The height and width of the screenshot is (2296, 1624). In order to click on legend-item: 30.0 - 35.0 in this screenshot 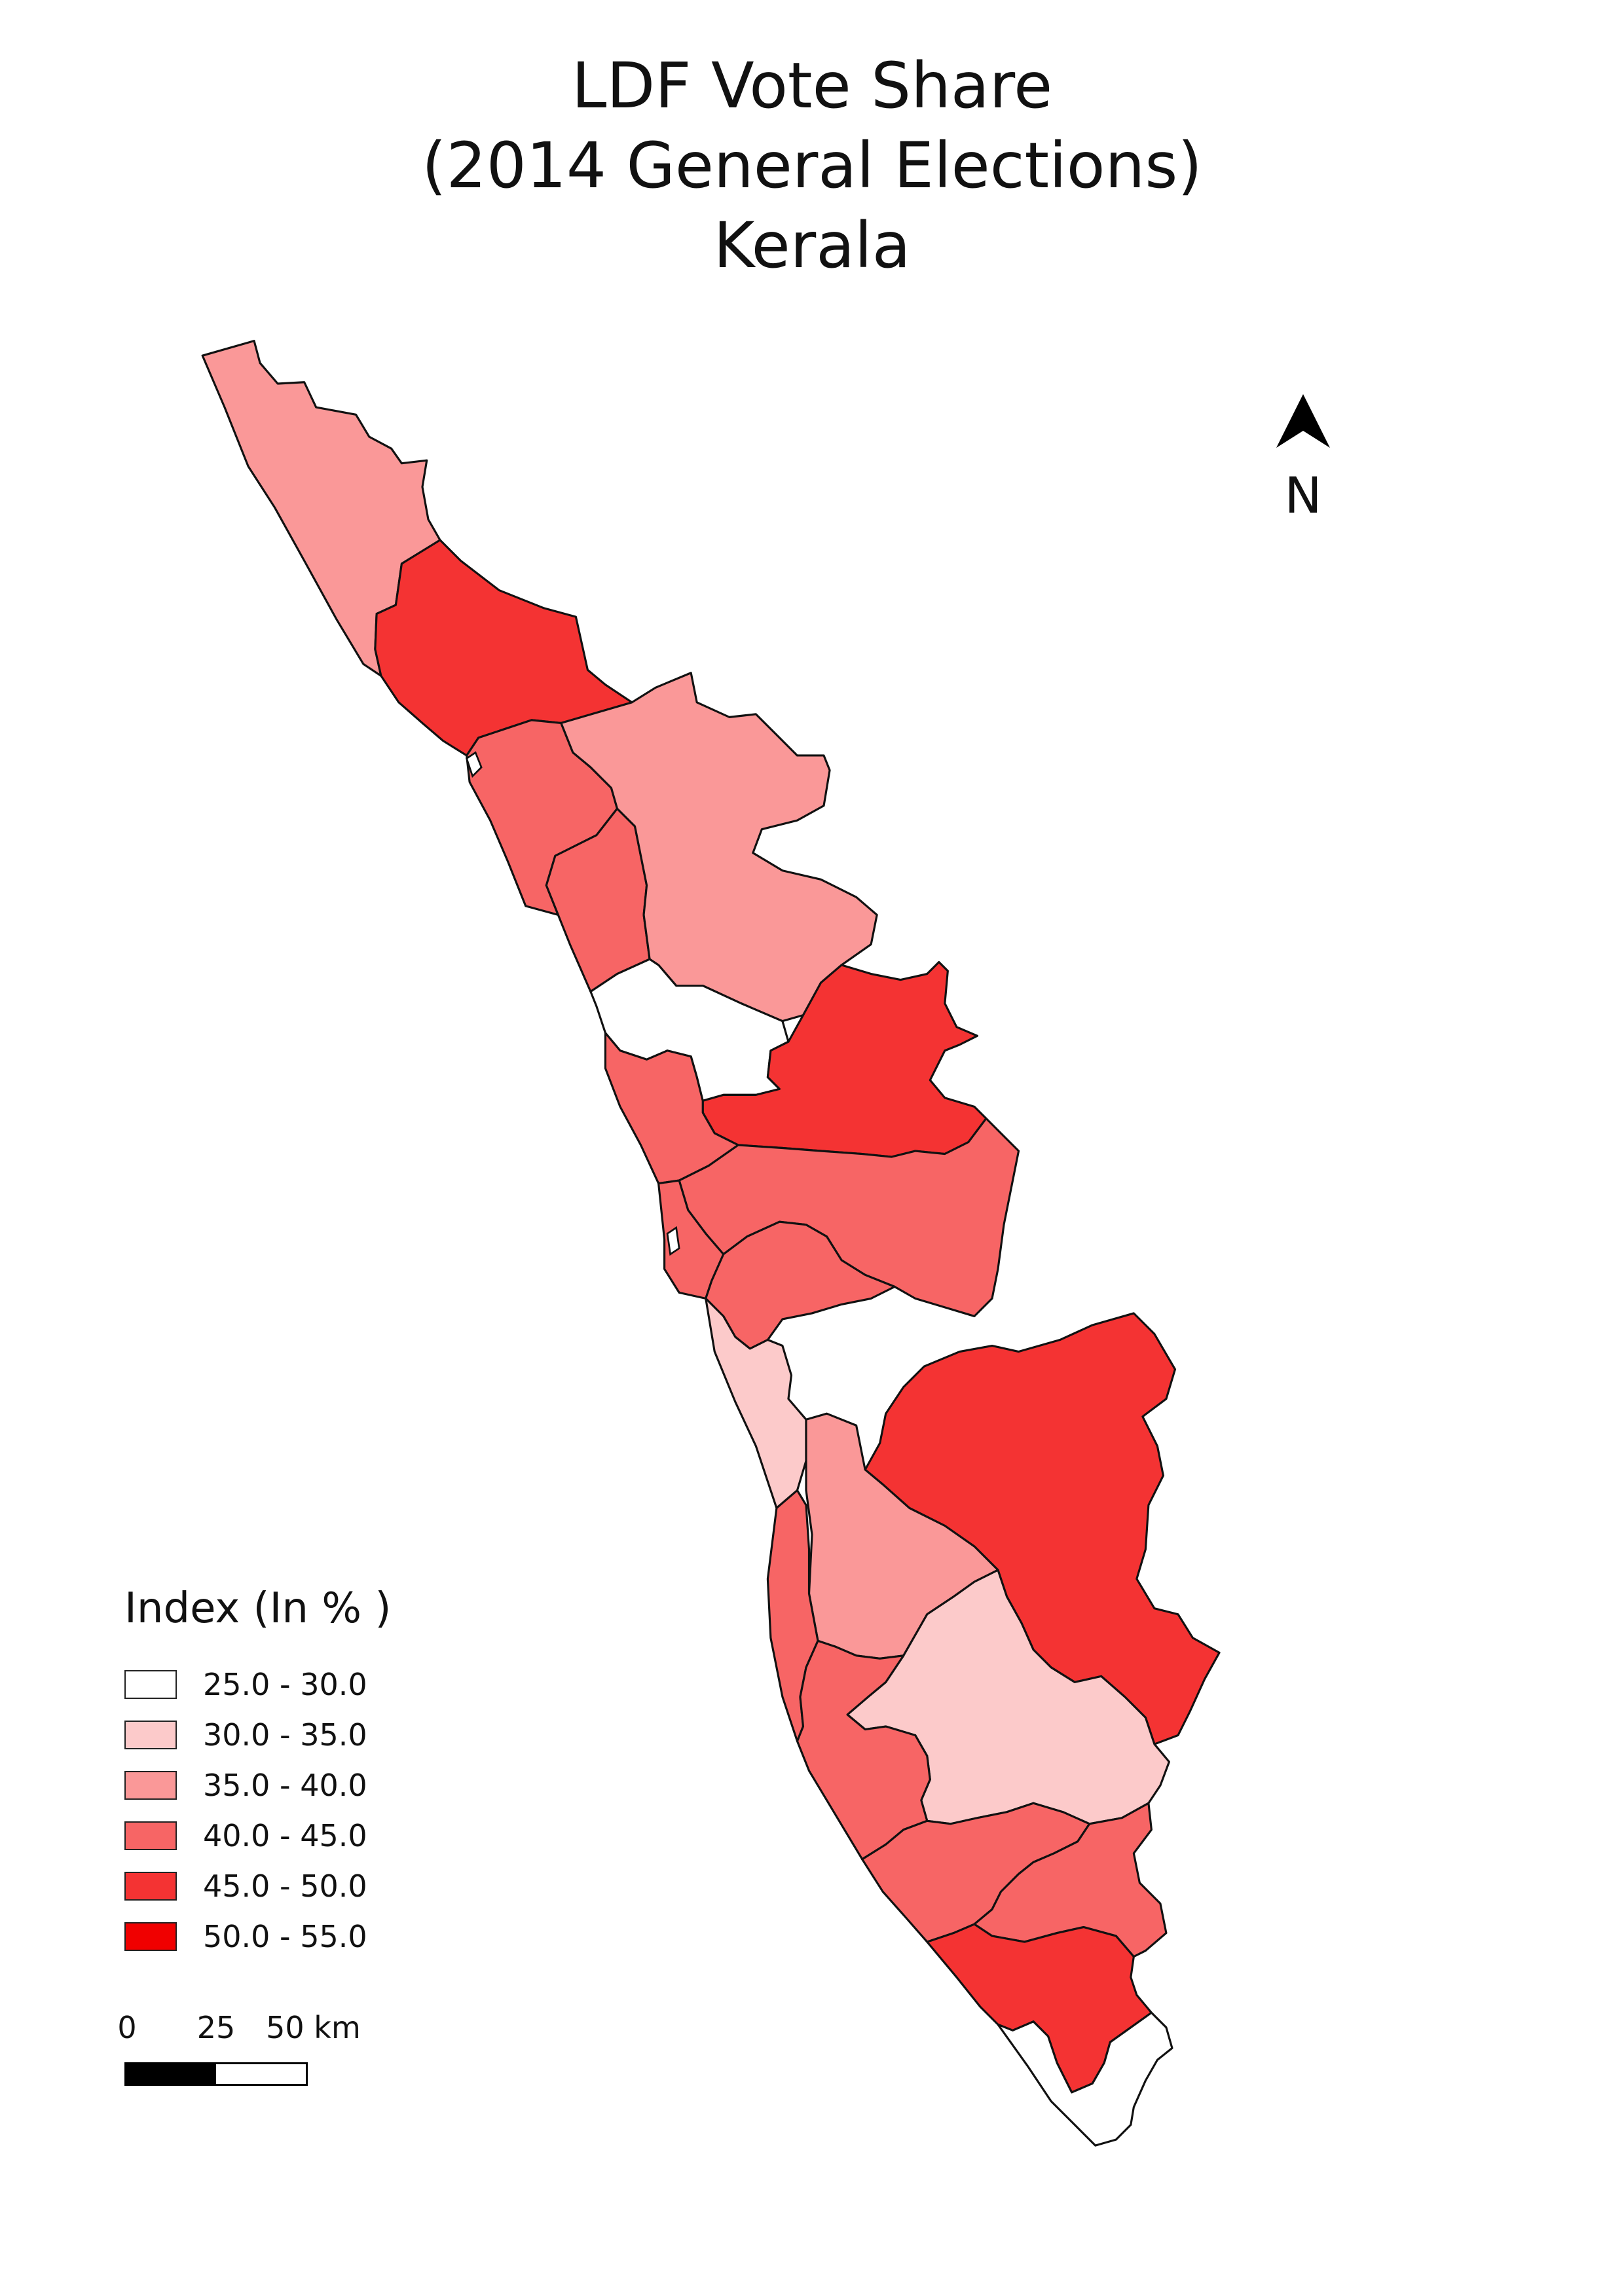, I will do `click(257, 1734)`.